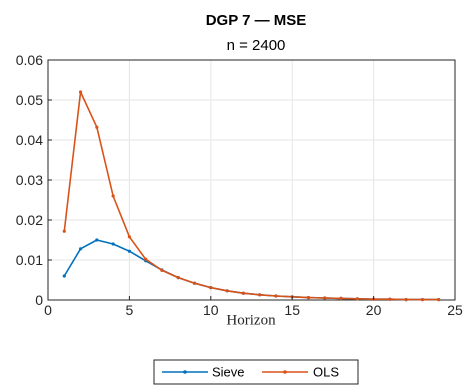 The width and height of the screenshot is (465, 389). Describe the element at coordinates (256, 45) in the screenshot. I see `chart-subtitle: n = 2400` at that location.